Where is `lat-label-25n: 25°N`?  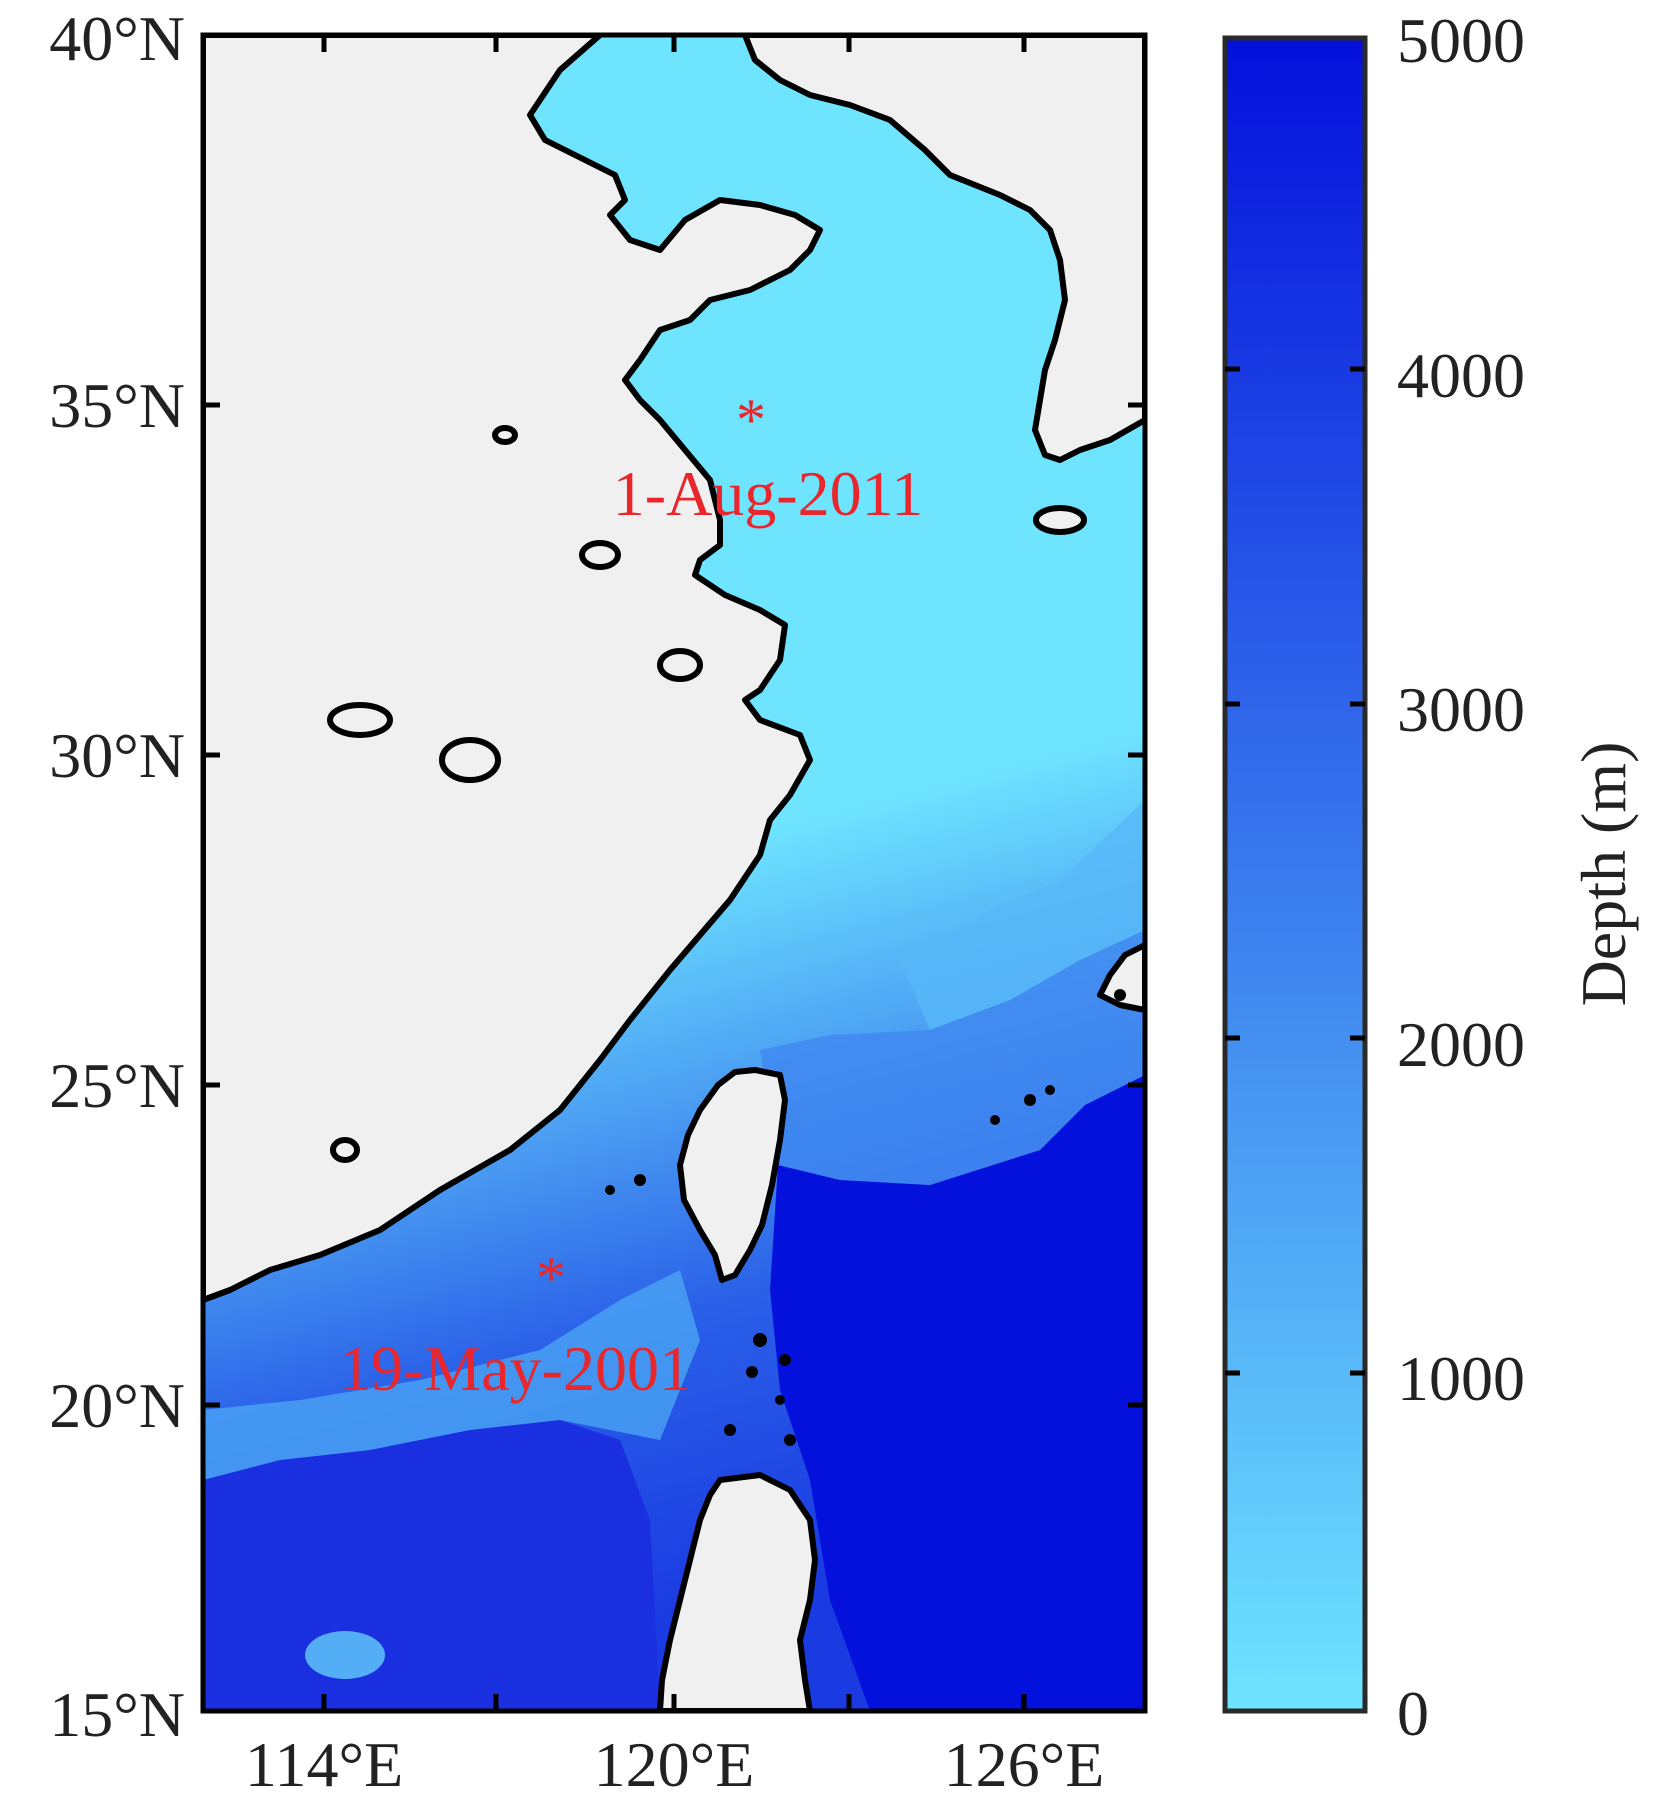
lat-label-25n: 25°N is located at coordinates (117, 1085).